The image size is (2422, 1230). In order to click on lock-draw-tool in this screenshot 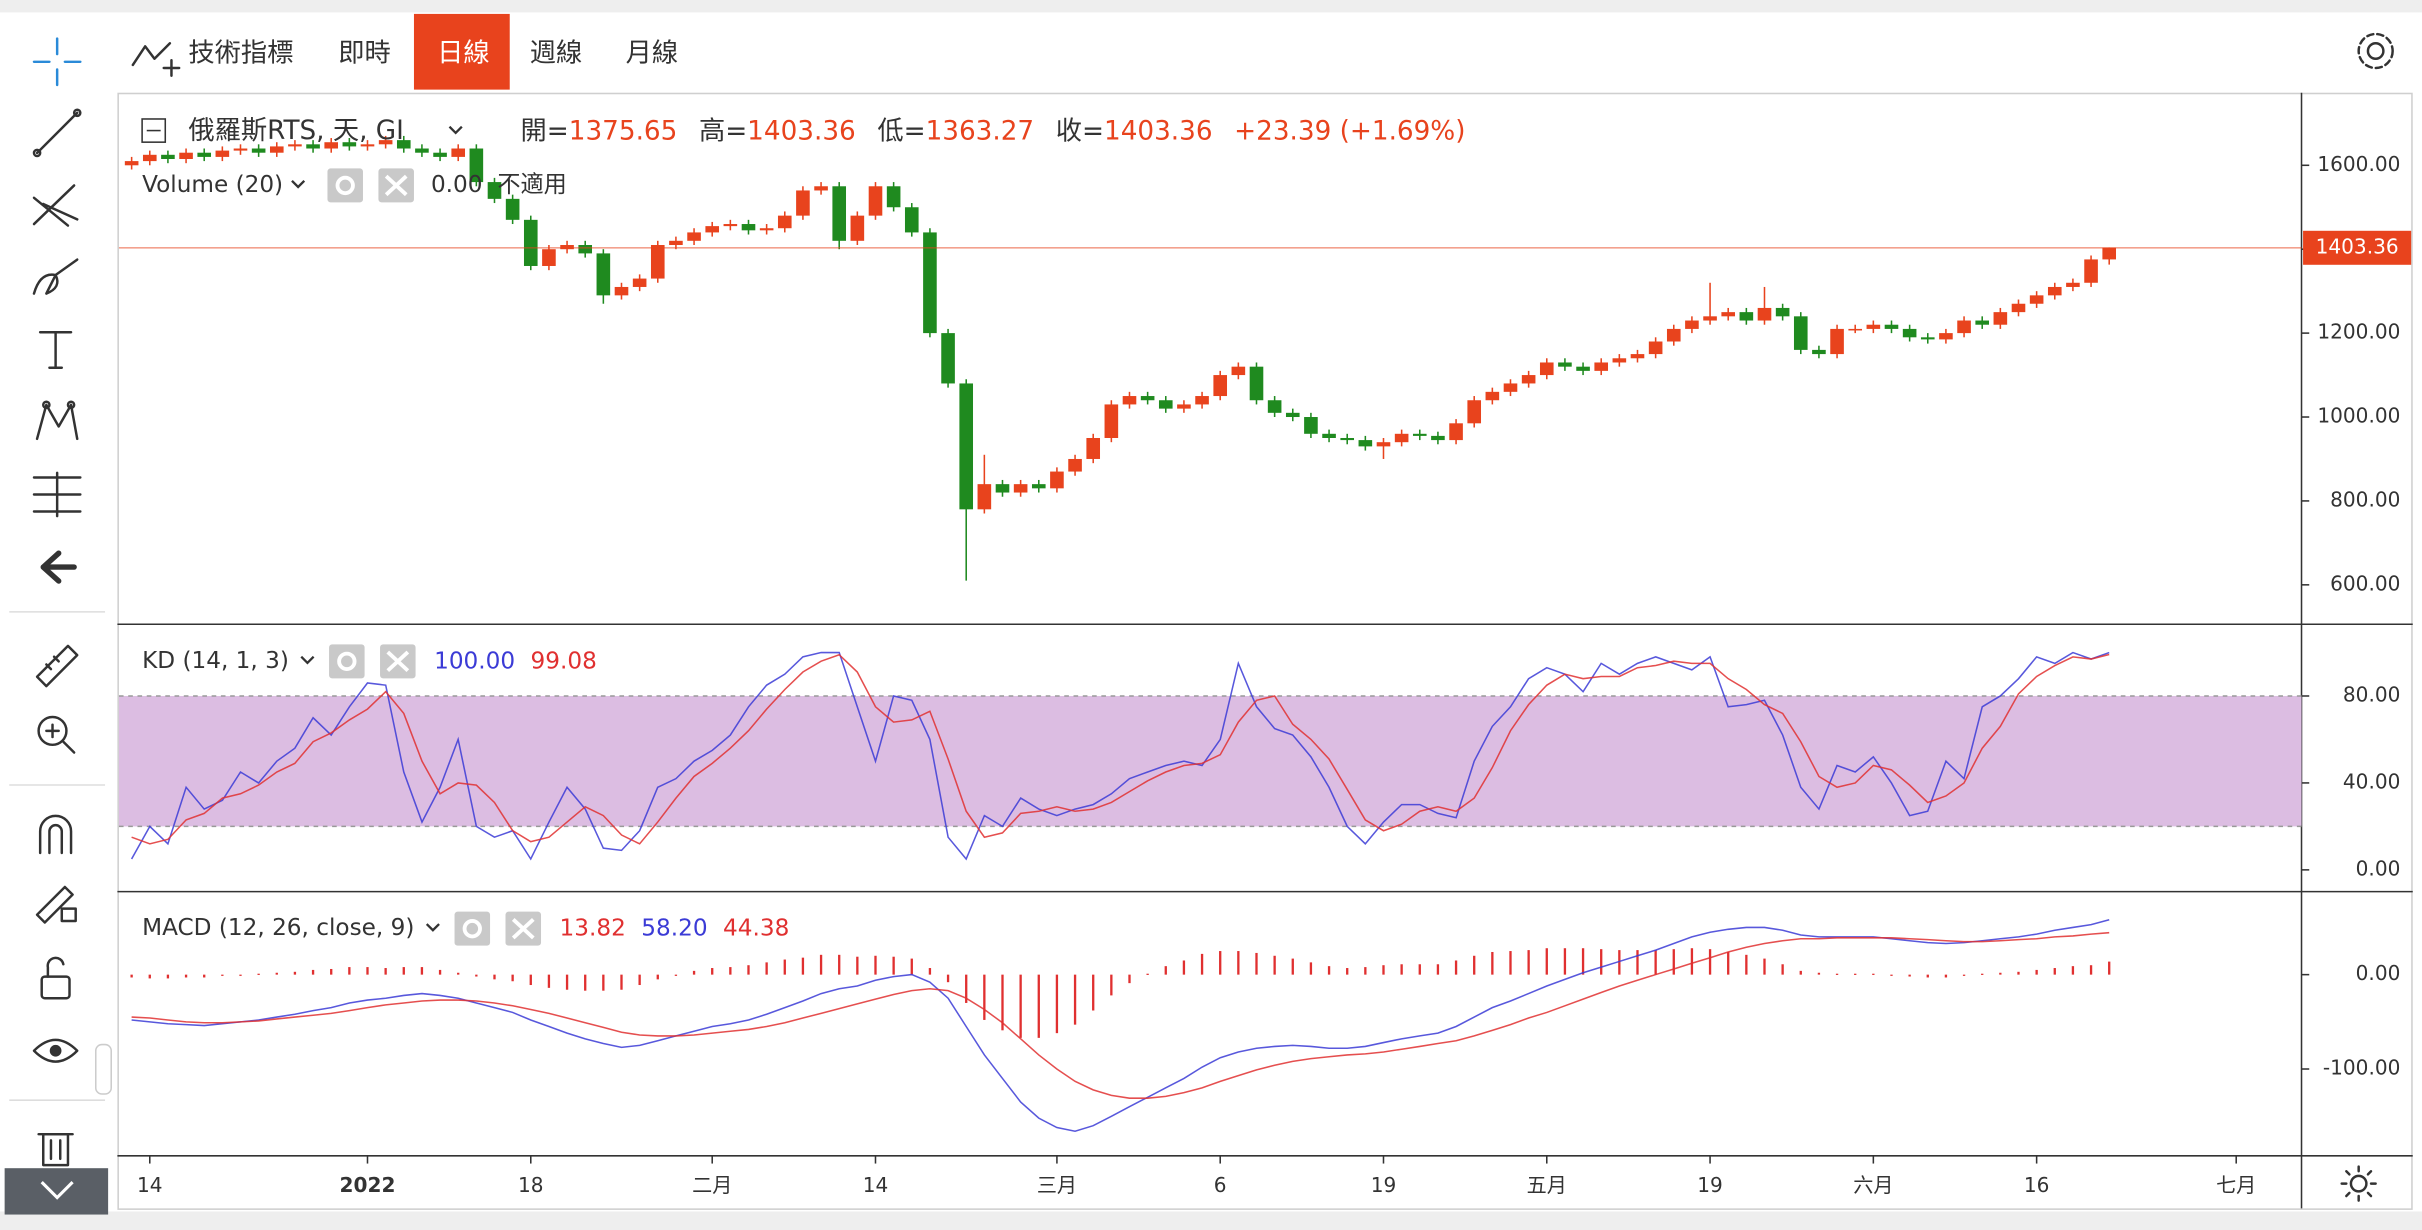, I will do `click(56, 904)`.